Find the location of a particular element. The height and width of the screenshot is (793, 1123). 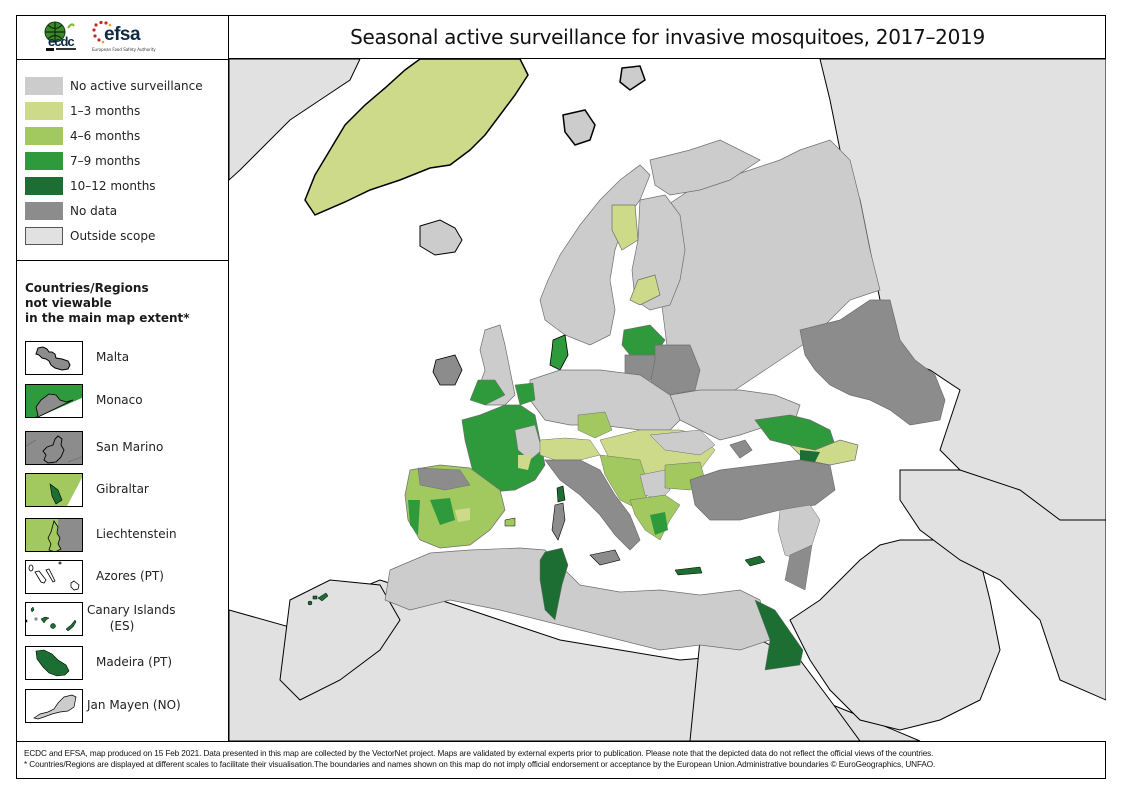

ecdc-logo: ecdc is located at coordinates (62, 37).